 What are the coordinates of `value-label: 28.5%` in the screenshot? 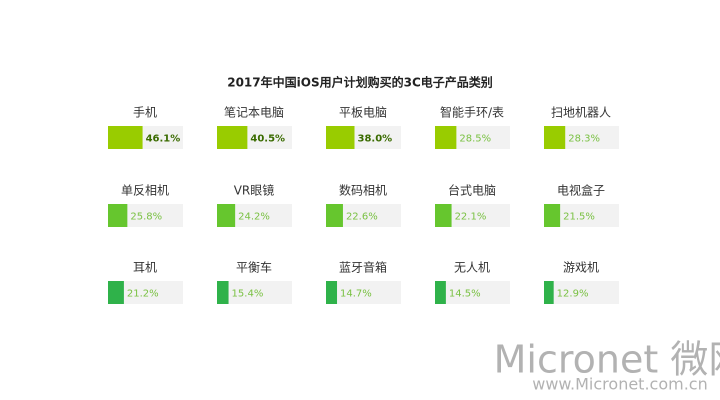 It's located at (475, 139).